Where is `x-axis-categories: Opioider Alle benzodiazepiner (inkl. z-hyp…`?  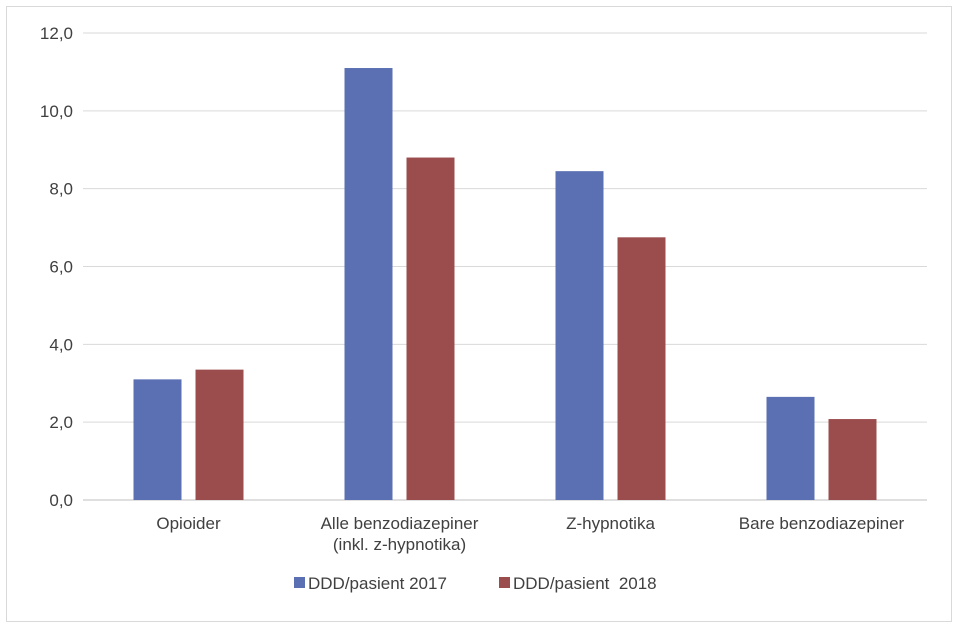 x-axis-categories: Opioider Alle benzodiazepiner (inkl. z-hyp… is located at coordinates (530, 534).